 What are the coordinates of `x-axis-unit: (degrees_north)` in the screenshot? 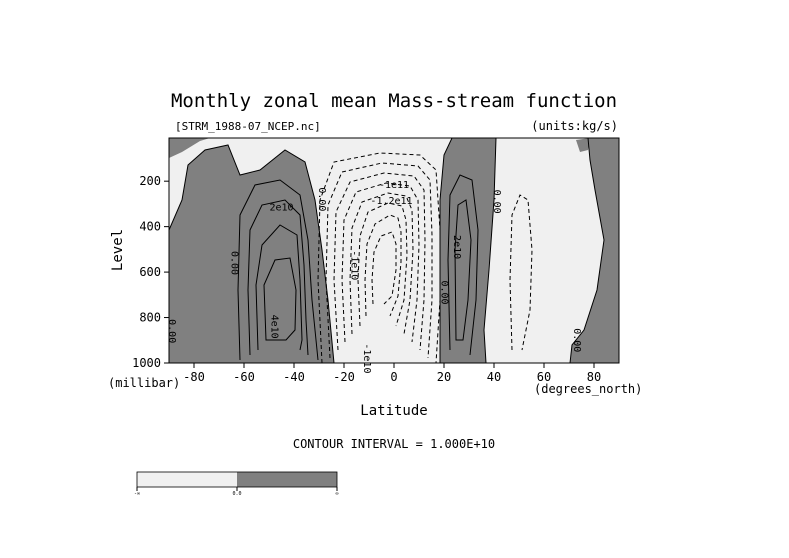 It's located at (588, 389).